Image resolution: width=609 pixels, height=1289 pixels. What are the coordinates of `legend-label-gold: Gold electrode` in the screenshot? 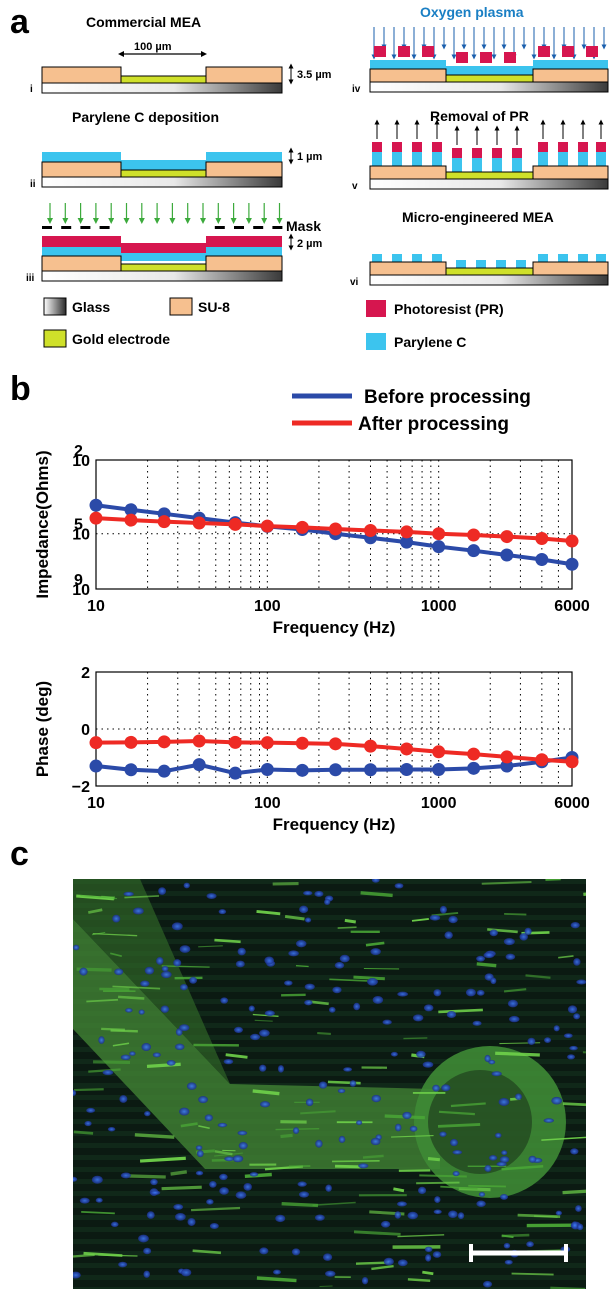 It's located at (121, 339).